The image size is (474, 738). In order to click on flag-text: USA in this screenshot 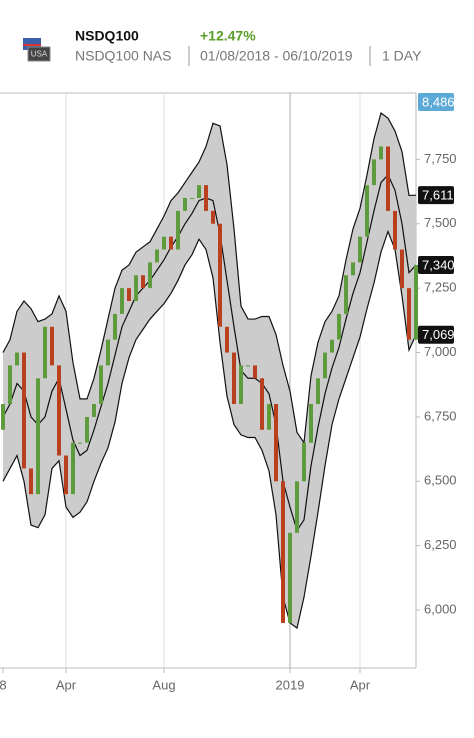, I will do `click(39, 54)`.